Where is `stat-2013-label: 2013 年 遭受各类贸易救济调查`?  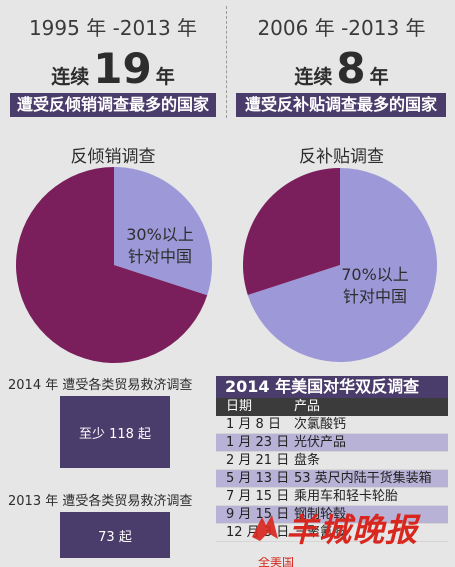 stat-2013-label: 2013 年 遭受各类贸易救济调查 is located at coordinates (100, 501).